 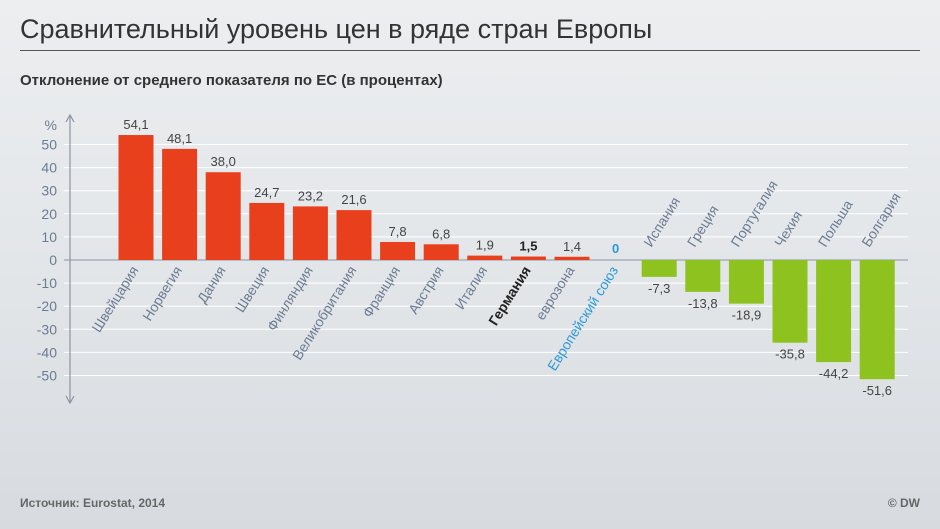 I want to click on category-label: Польша, so click(x=835, y=223).